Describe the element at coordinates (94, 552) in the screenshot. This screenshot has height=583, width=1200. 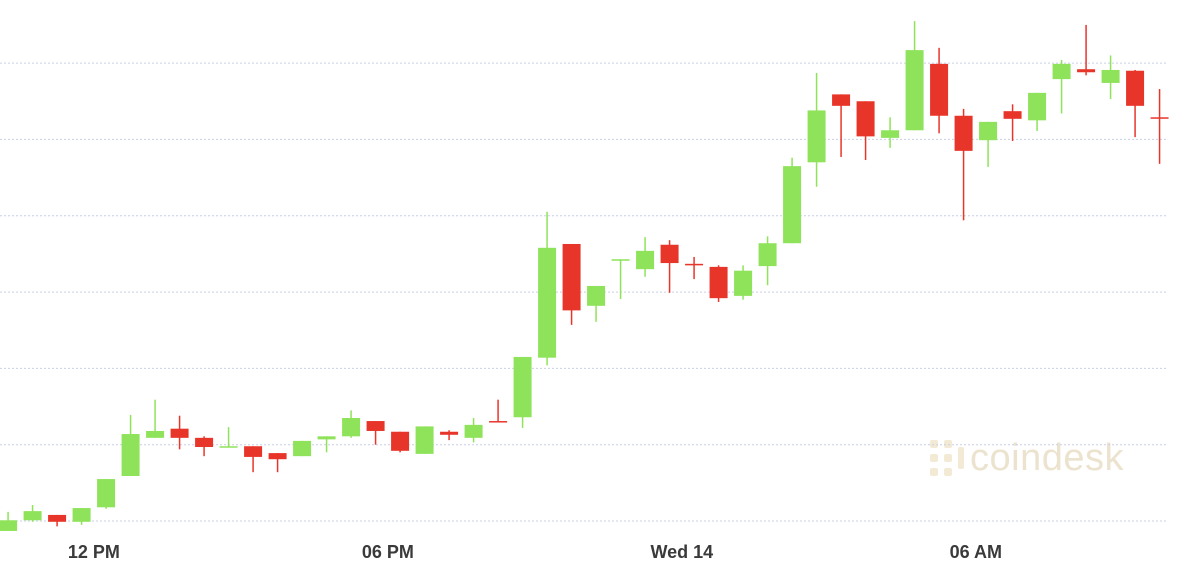
I see `x-tick-label: 12 PM` at that location.